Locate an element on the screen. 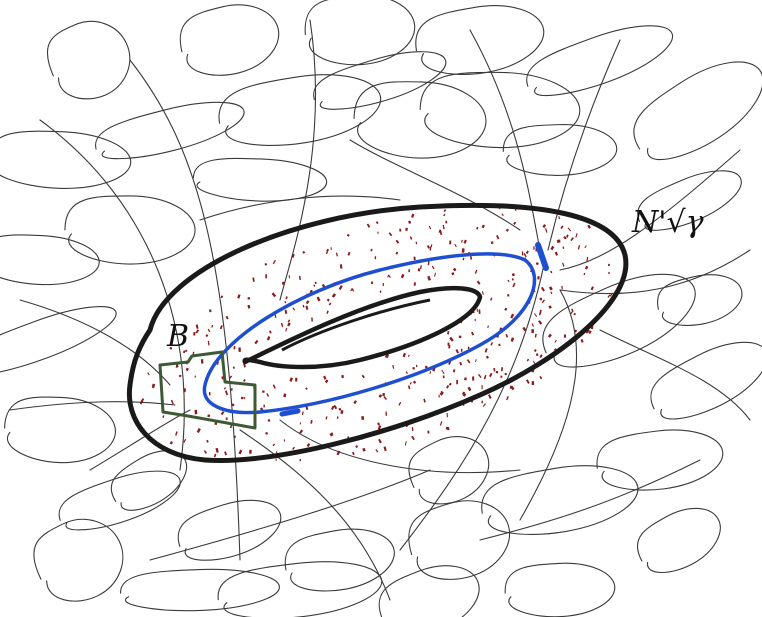 The height and width of the screenshot is (617, 762). neighborhood-label: N'√γ is located at coordinates (667, 222).